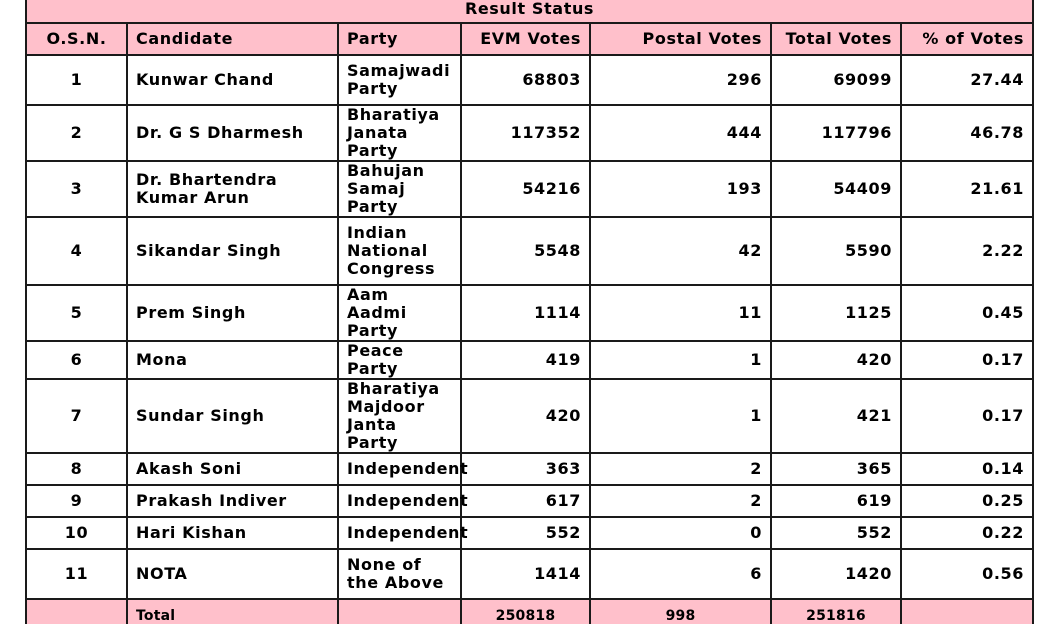 This screenshot has height=624, width=1062. What do you see at coordinates (525, 501) in the screenshot?
I see `evm-votes-cell: 617` at bounding box center [525, 501].